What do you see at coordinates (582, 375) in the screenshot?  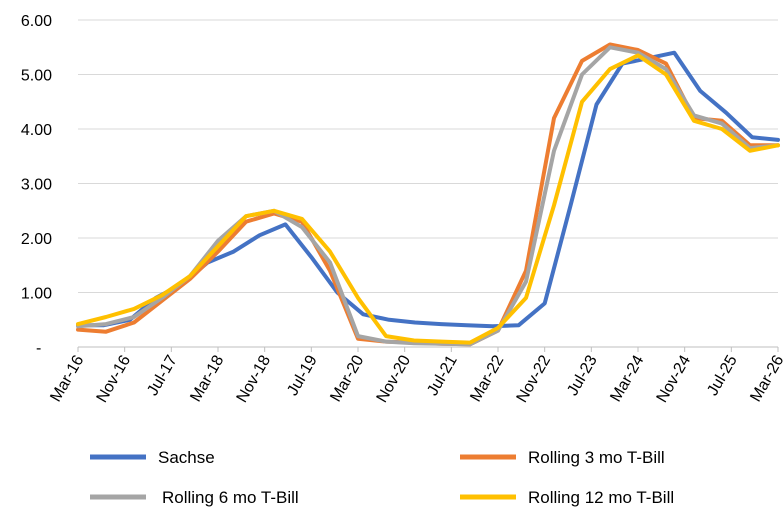 I see `x-tick-label: Jul-23` at bounding box center [582, 375].